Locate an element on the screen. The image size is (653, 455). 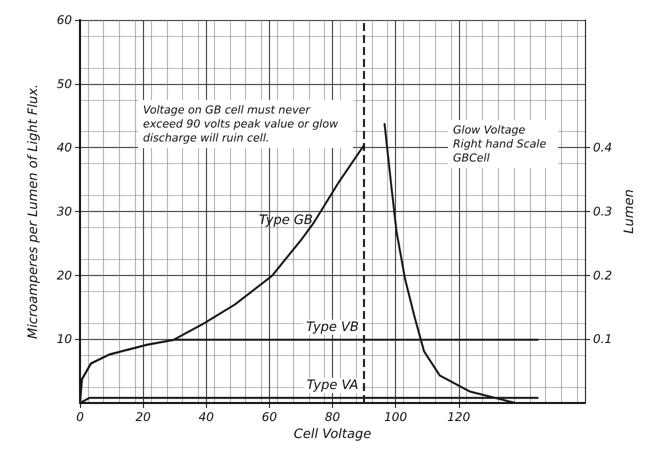
x-tick-label: 120 is located at coordinates (459, 417).